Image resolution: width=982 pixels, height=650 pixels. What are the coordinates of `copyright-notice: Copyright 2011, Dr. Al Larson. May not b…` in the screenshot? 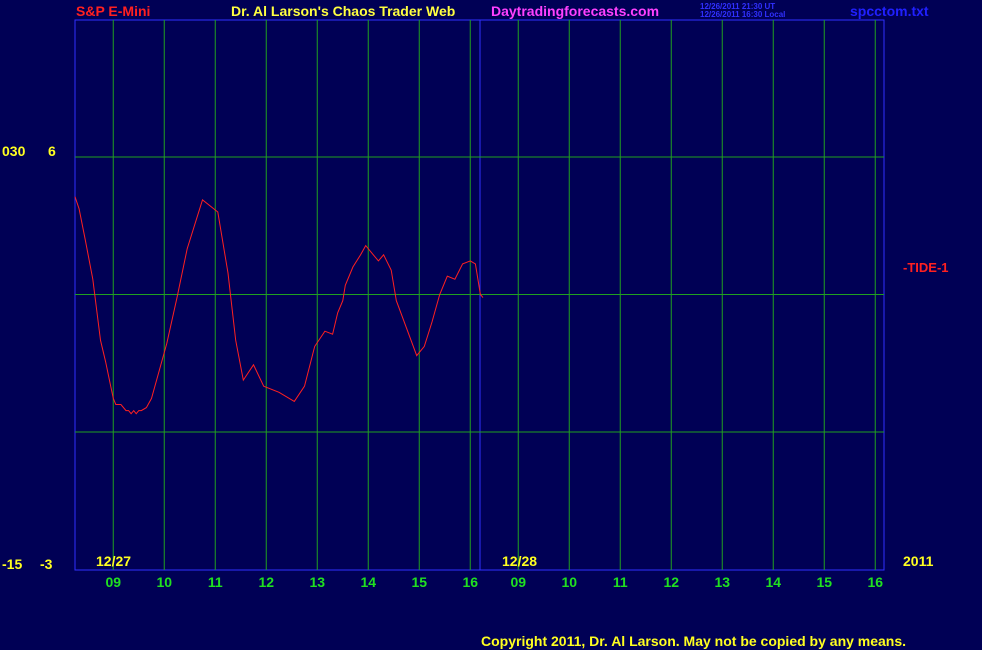 It's located at (694, 641).